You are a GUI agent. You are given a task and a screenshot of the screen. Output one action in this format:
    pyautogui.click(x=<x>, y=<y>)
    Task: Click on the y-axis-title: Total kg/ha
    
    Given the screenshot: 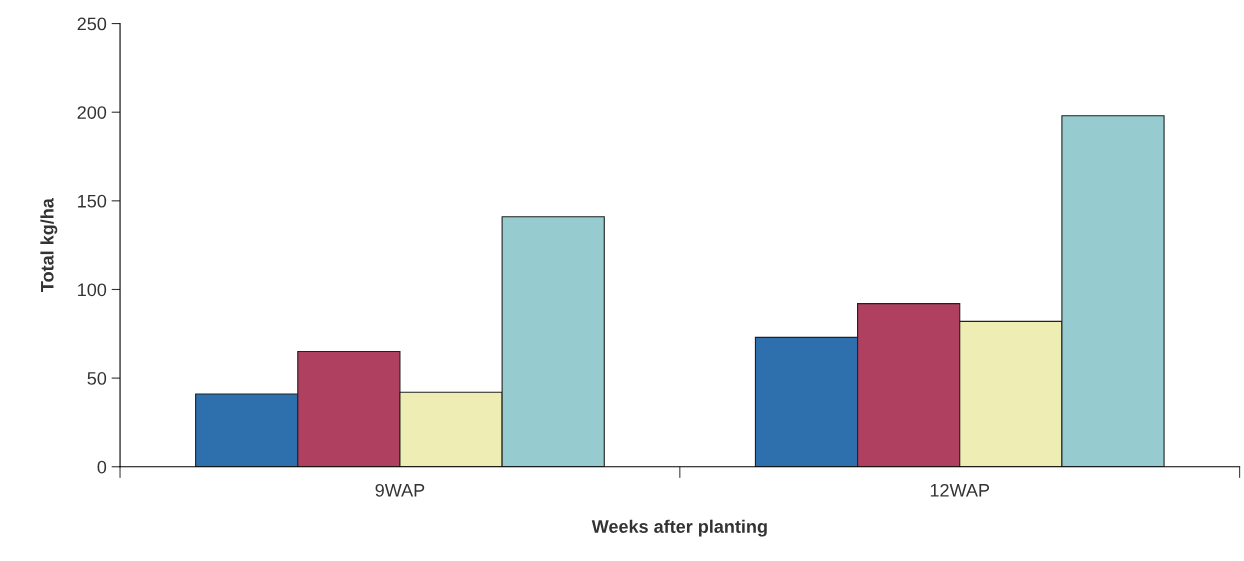 What is the action you would take?
    pyautogui.click(x=49, y=245)
    